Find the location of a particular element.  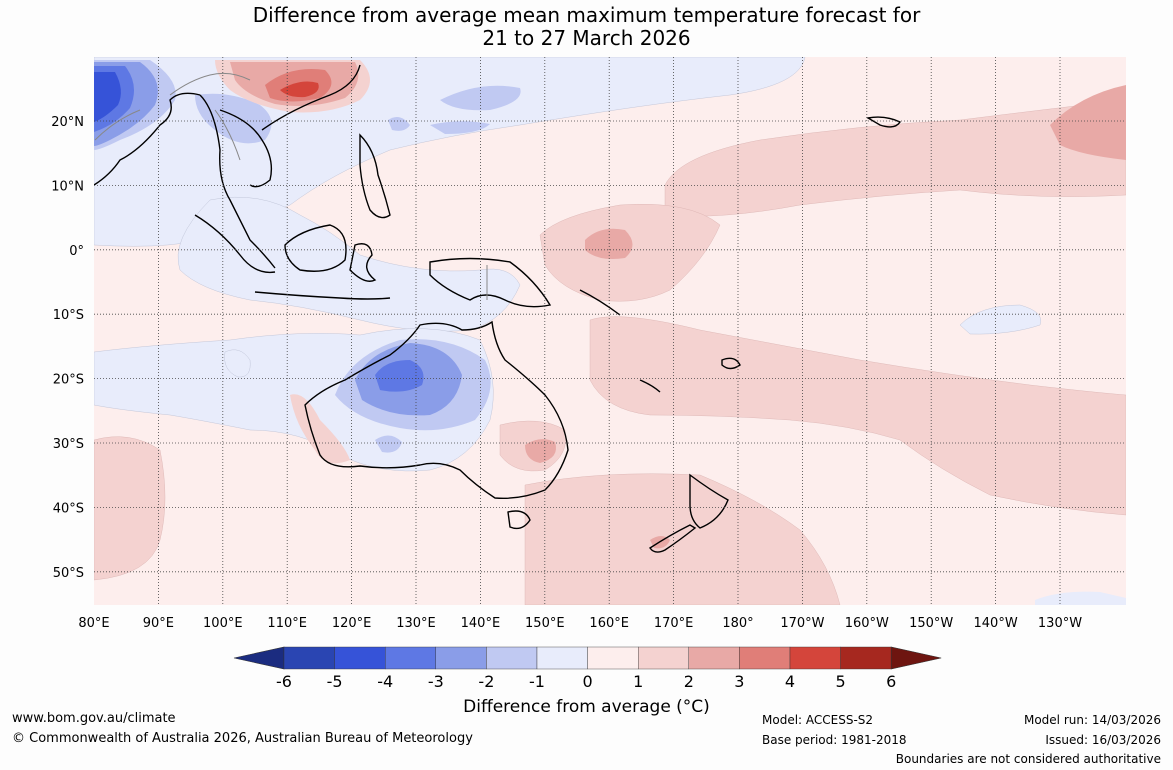

footer-base-period: Base period: 1981-2018 is located at coordinates (834, 740).